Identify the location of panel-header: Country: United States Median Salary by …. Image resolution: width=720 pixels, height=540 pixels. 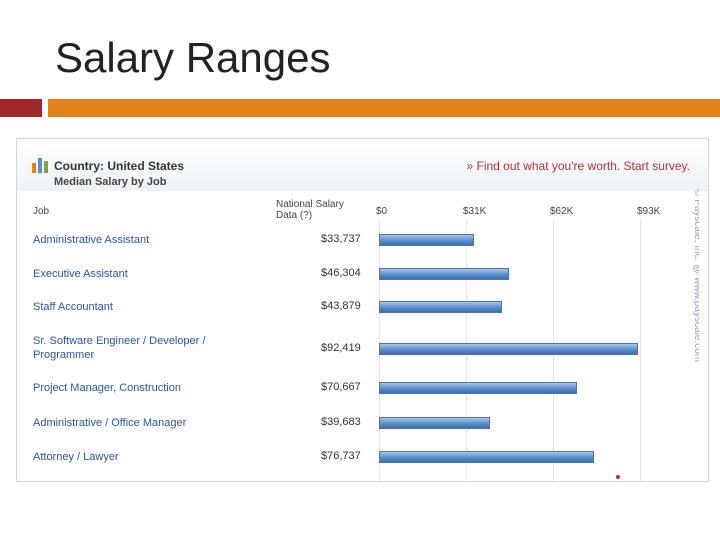
(362, 165).